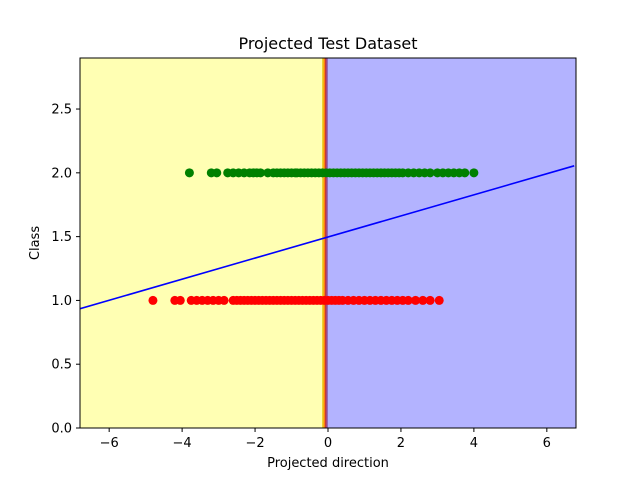  What do you see at coordinates (182, 443) in the screenshot?
I see `x-tick-label: −4` at bounding box center [182, 443].